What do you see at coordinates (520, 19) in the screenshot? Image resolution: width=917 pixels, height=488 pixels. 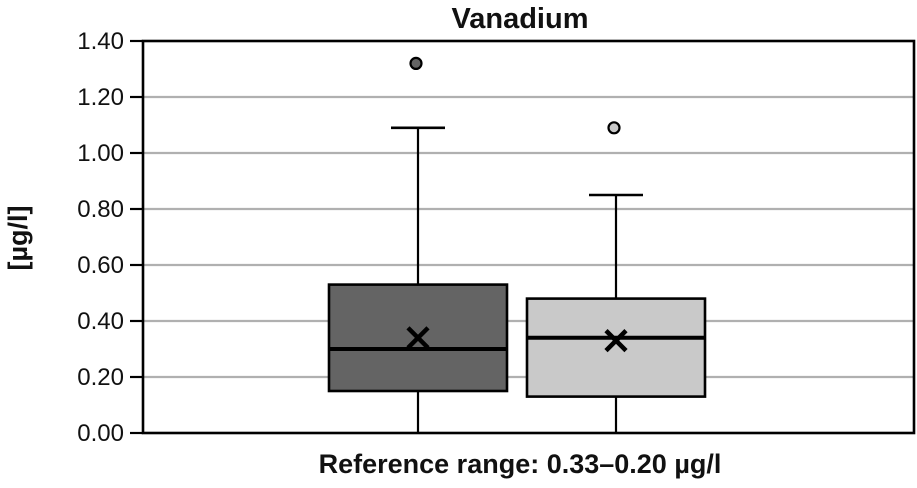 I see `chart-title: Vanadium` at bounding box center [520, 19].